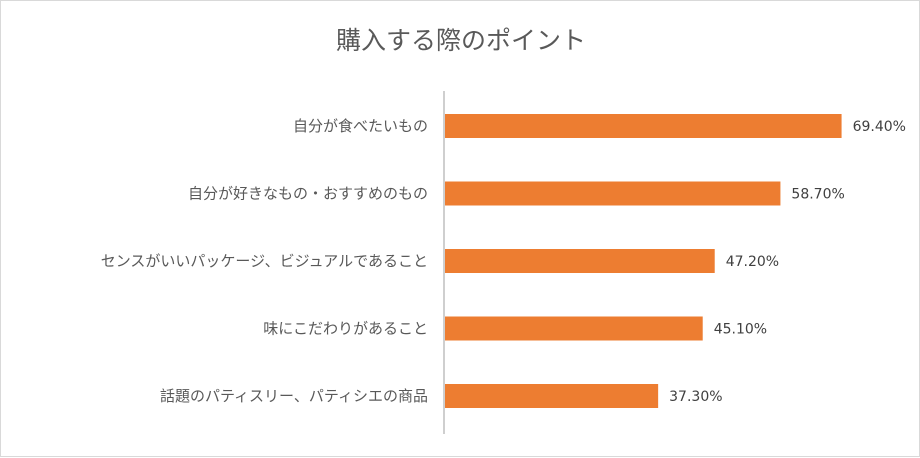  Describe the element at coordinates (264, 261) in the screenshot. I see `category-label-3: センスがいいパッケージ、ビジュアルであること` at that location.